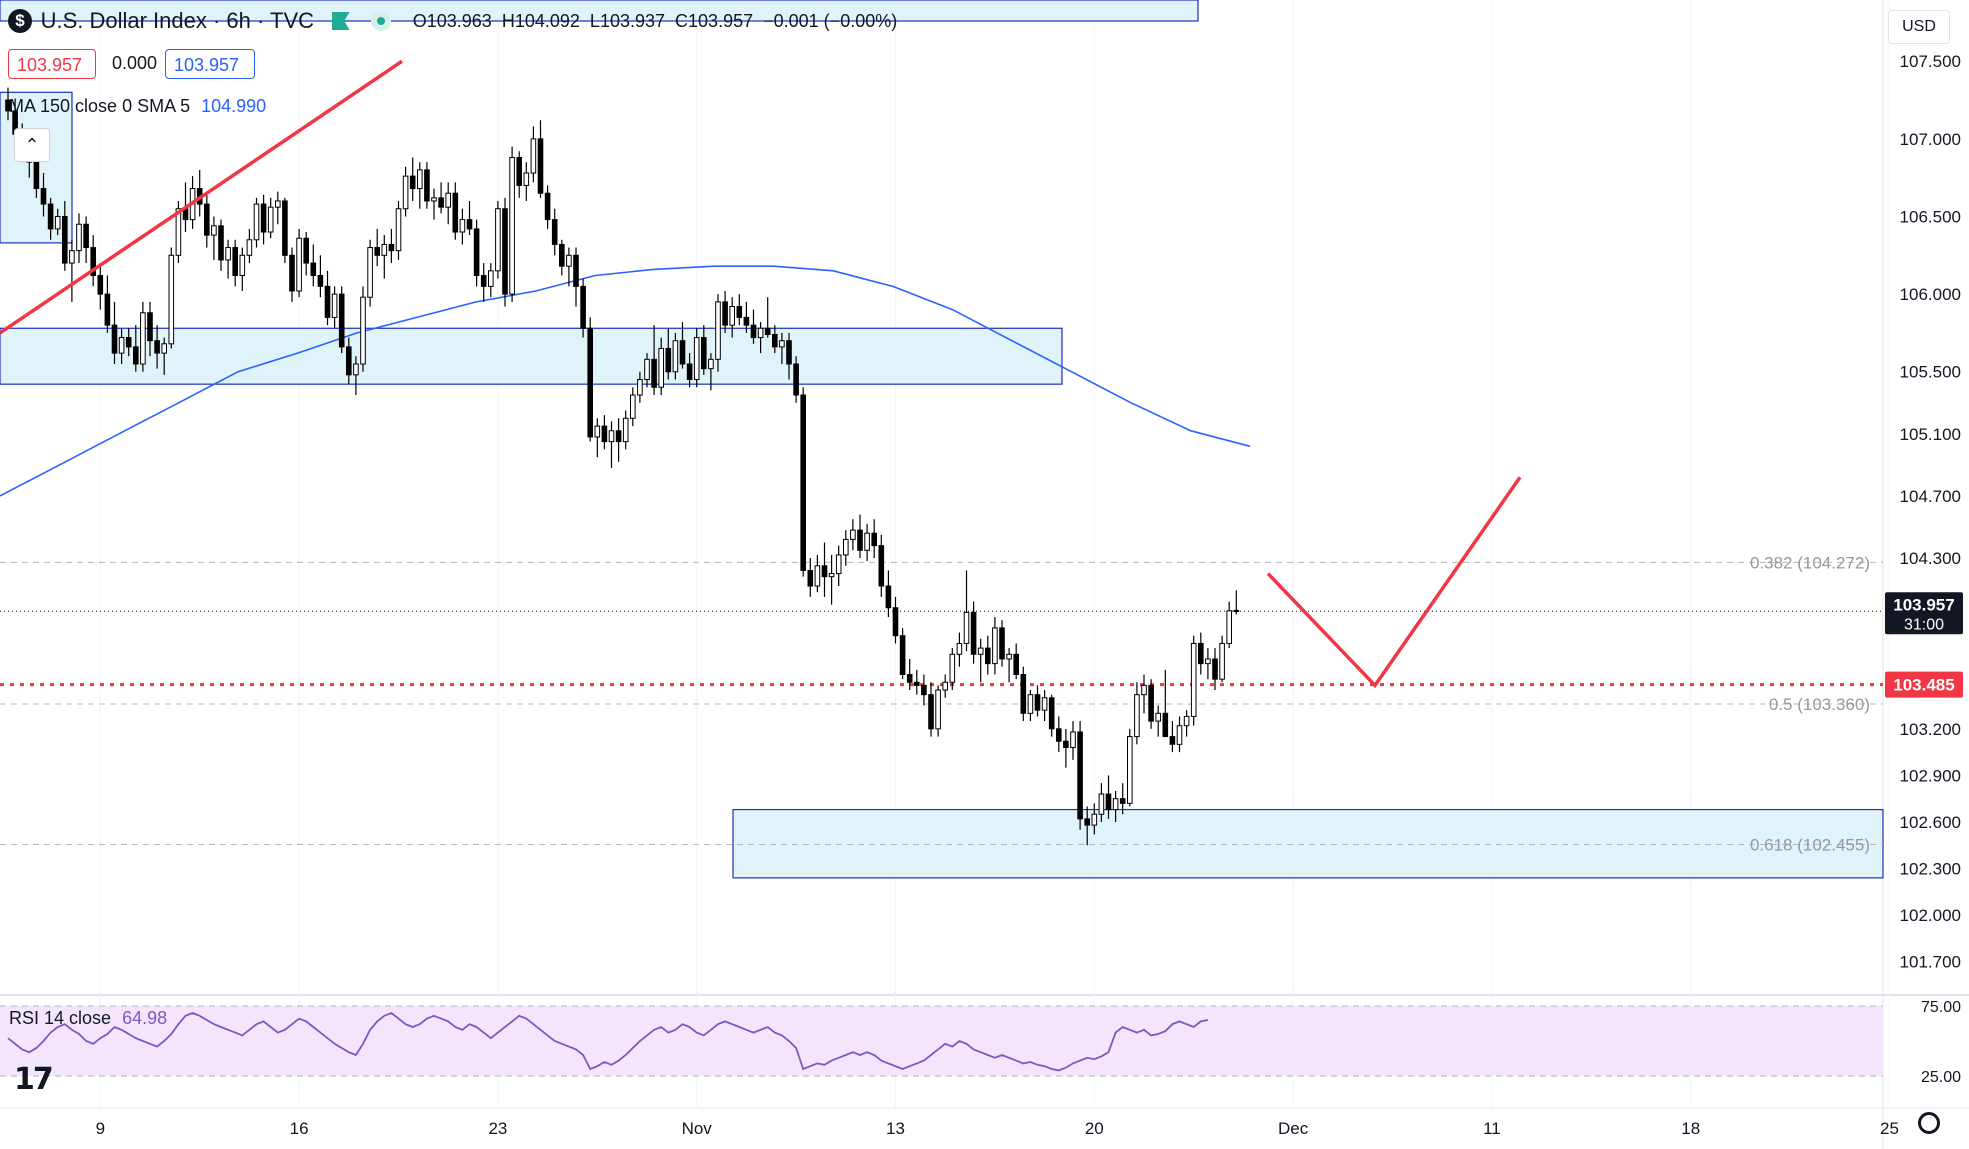 This screenshot has width=1969, height=1149. Describe the element at coordinates (1924, 624) in the screenshot. I see `current-price-countdown: 31:00` at that location.